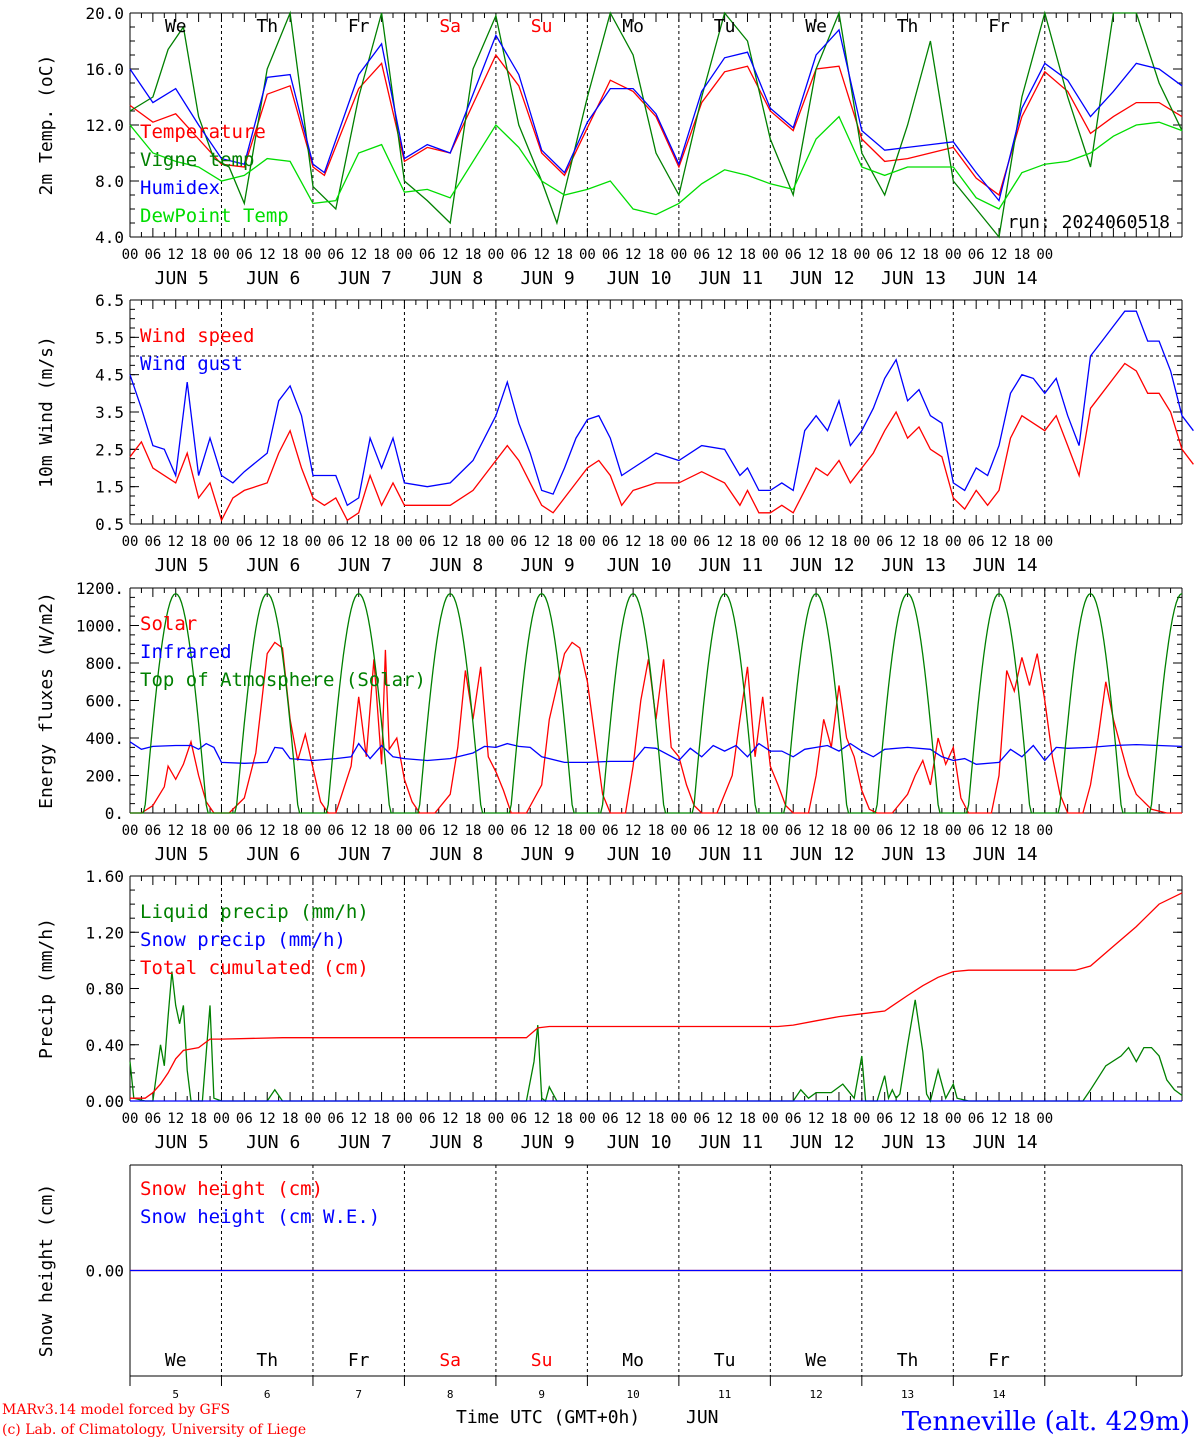 The image size is (1194, 1440). What do you see at coordinates (1046, 1422) in the screenshot?
I see `station-title: Tenneville (alt. 429m)` at bounding box center [1046, 1422].